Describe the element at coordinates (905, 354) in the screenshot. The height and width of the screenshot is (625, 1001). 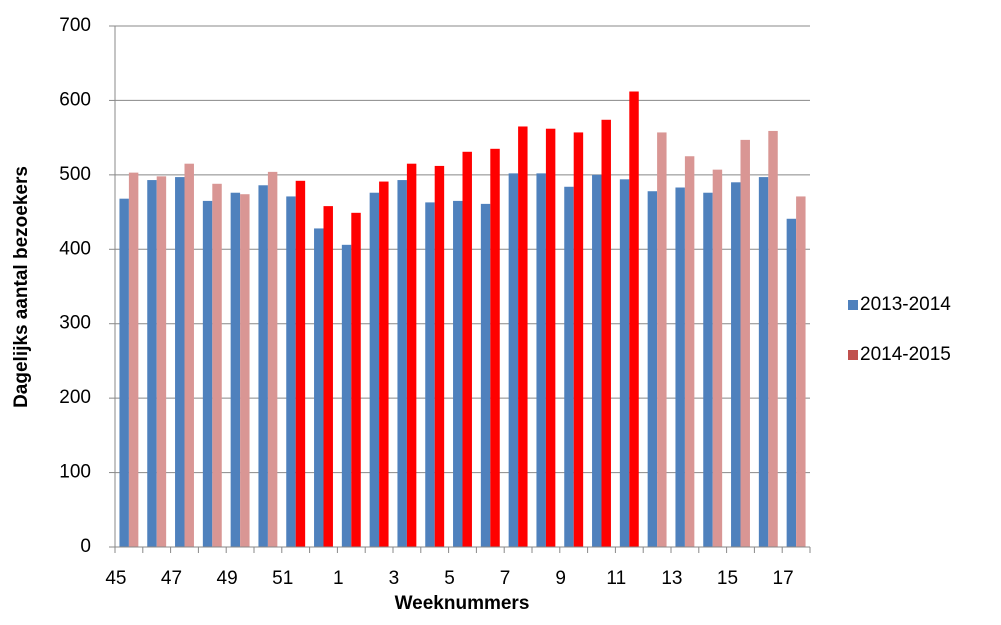
I see `legend-label: 2014-2015` at that location.